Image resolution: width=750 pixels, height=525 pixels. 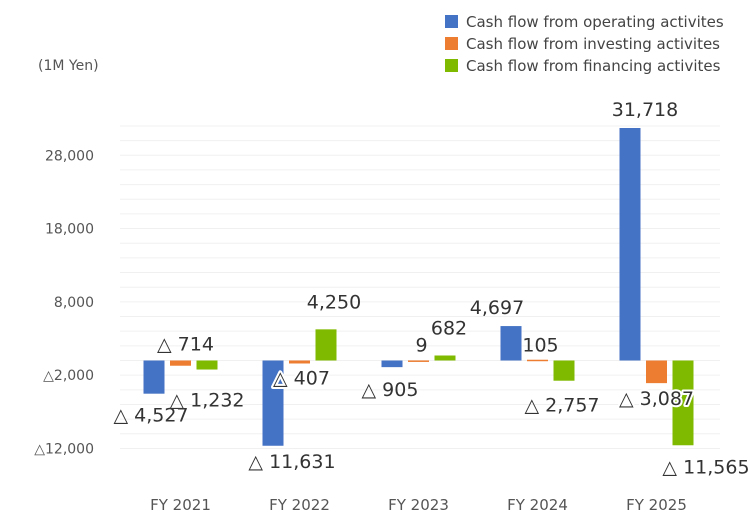 What do you see at coordinates (656, 505) in the screenshot?
I see `x-category-label: FY 2025` at bounding box center [656, 505].